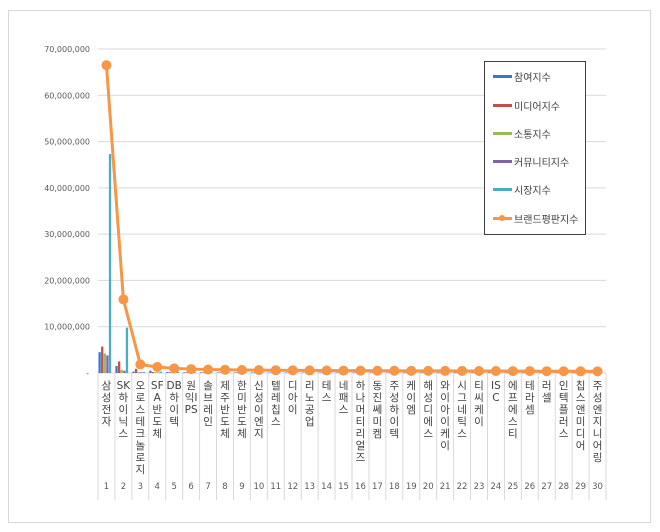 This screenshot has height=532, width=660. I want to click on x-category-label: 테스, so click(326, 392).